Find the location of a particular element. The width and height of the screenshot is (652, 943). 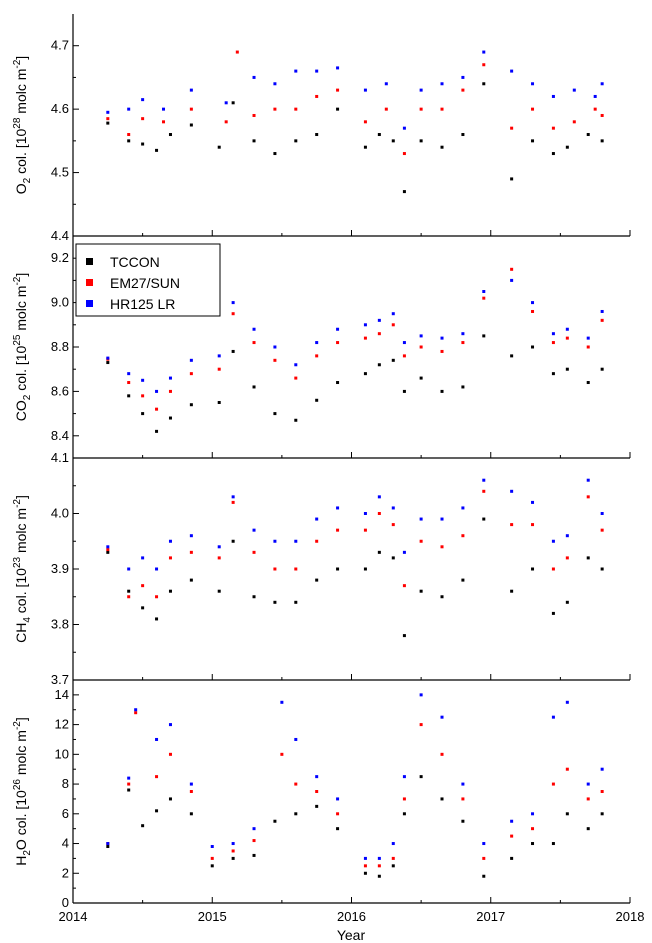

x-tick-label: 2015 is located at coordinates (212, 916).